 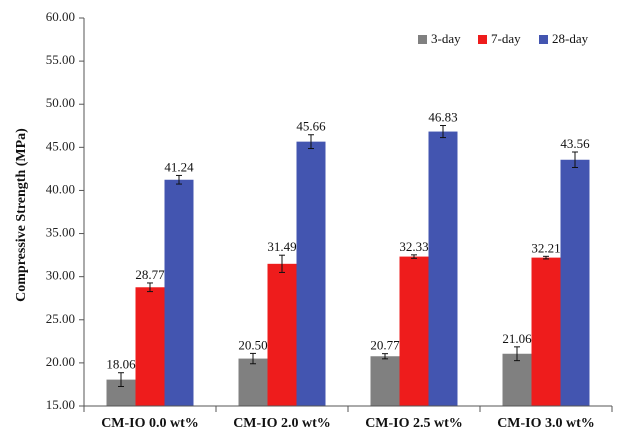 What do you see at coordinates (385, 345) in the screenshot?
I see `data-label: 20.77` at bounding box center [385, 345].